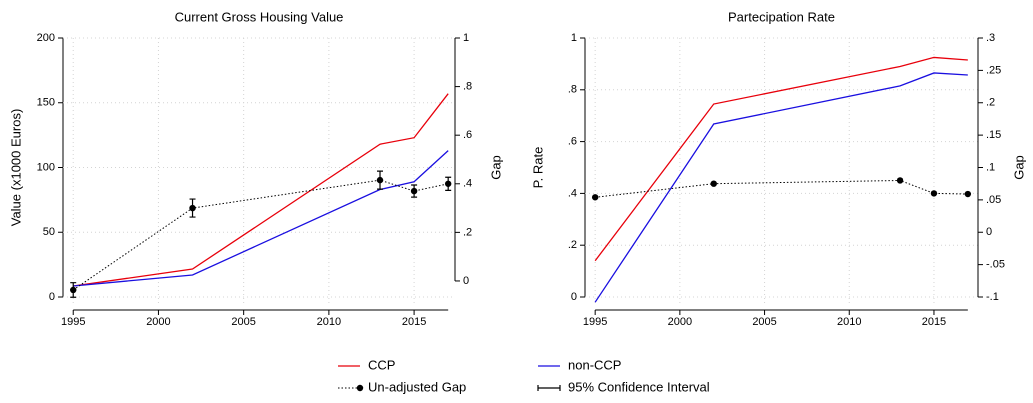 The height and width of the screenshot is (403, 1033). Describe the element at coordinates (639, 386) in the screenshot. I see `legend-label: 95% Confidence Interval` at that location.